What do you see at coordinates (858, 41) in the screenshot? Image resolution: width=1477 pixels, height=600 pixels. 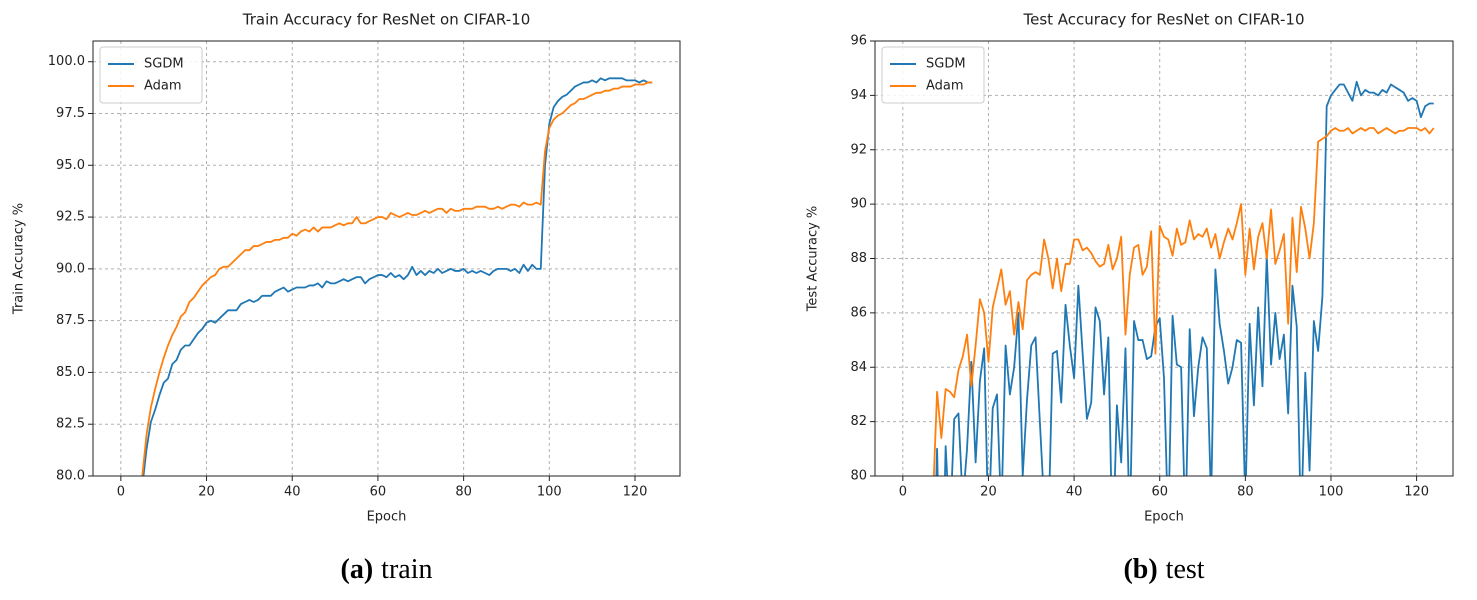 I see `y-tick-label: 96` at bounding box center [858, 41].